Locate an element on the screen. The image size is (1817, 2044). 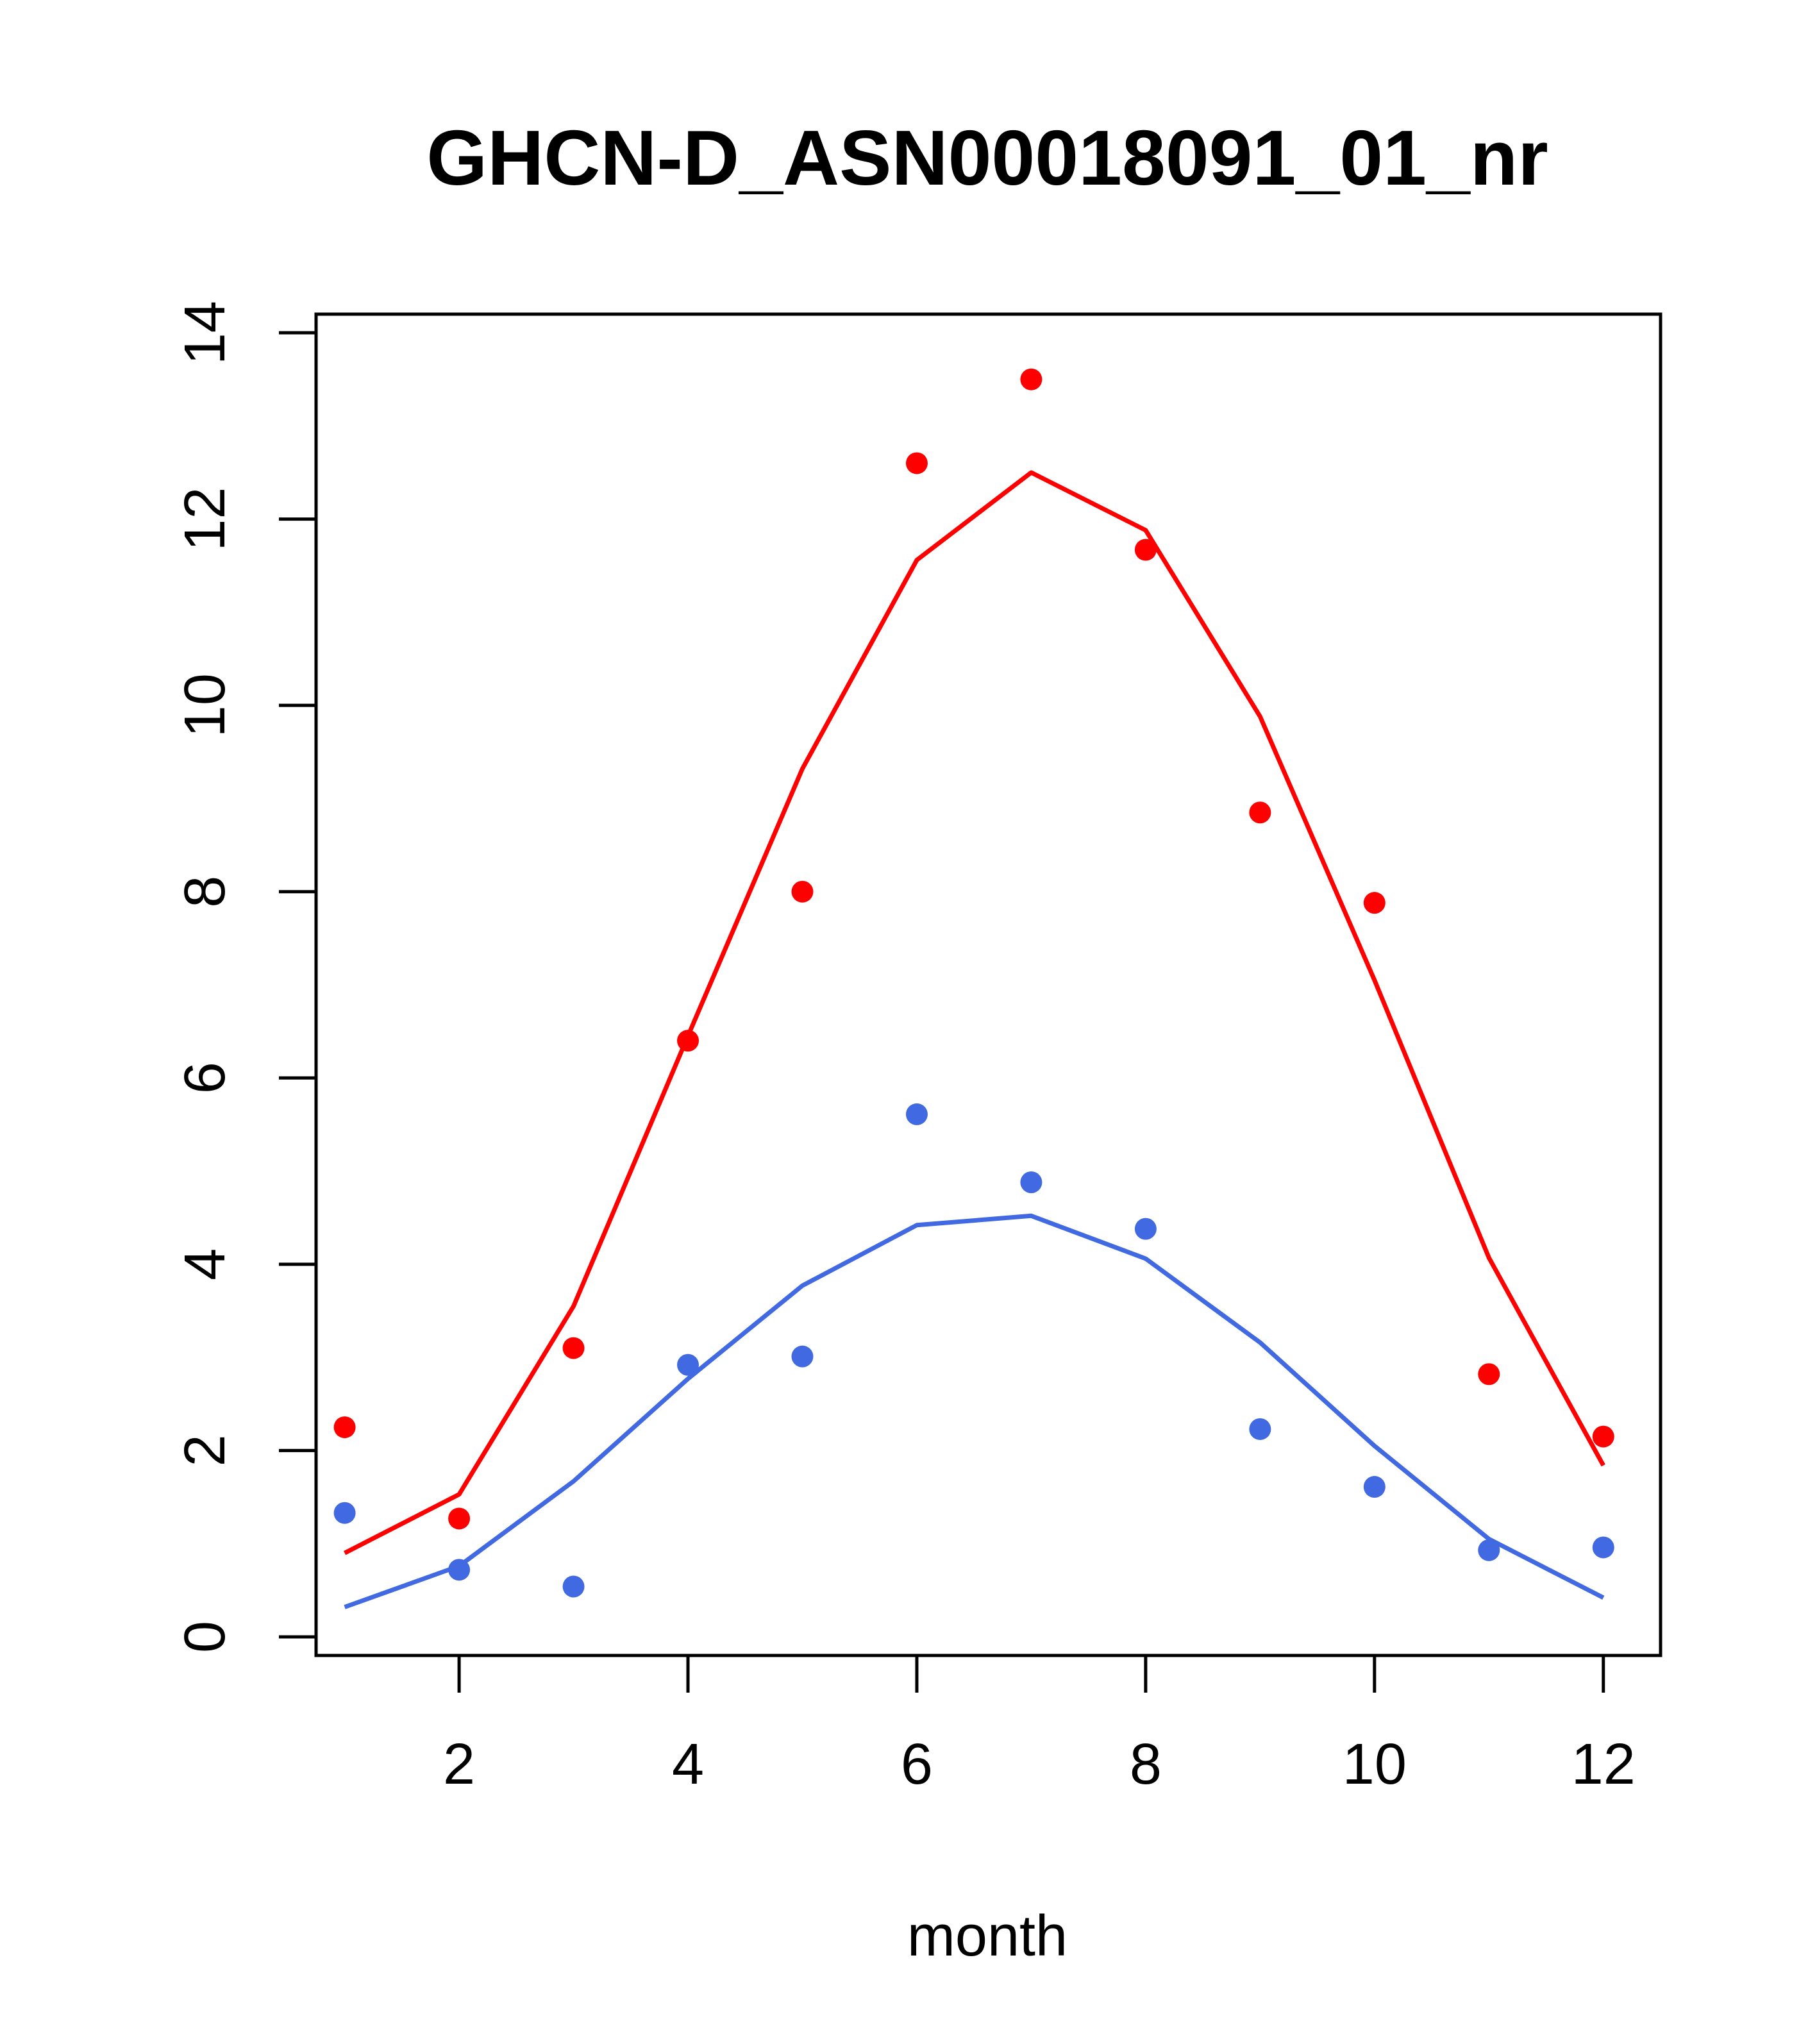
x-axis-label: month is located at coordinates (988, 1936).